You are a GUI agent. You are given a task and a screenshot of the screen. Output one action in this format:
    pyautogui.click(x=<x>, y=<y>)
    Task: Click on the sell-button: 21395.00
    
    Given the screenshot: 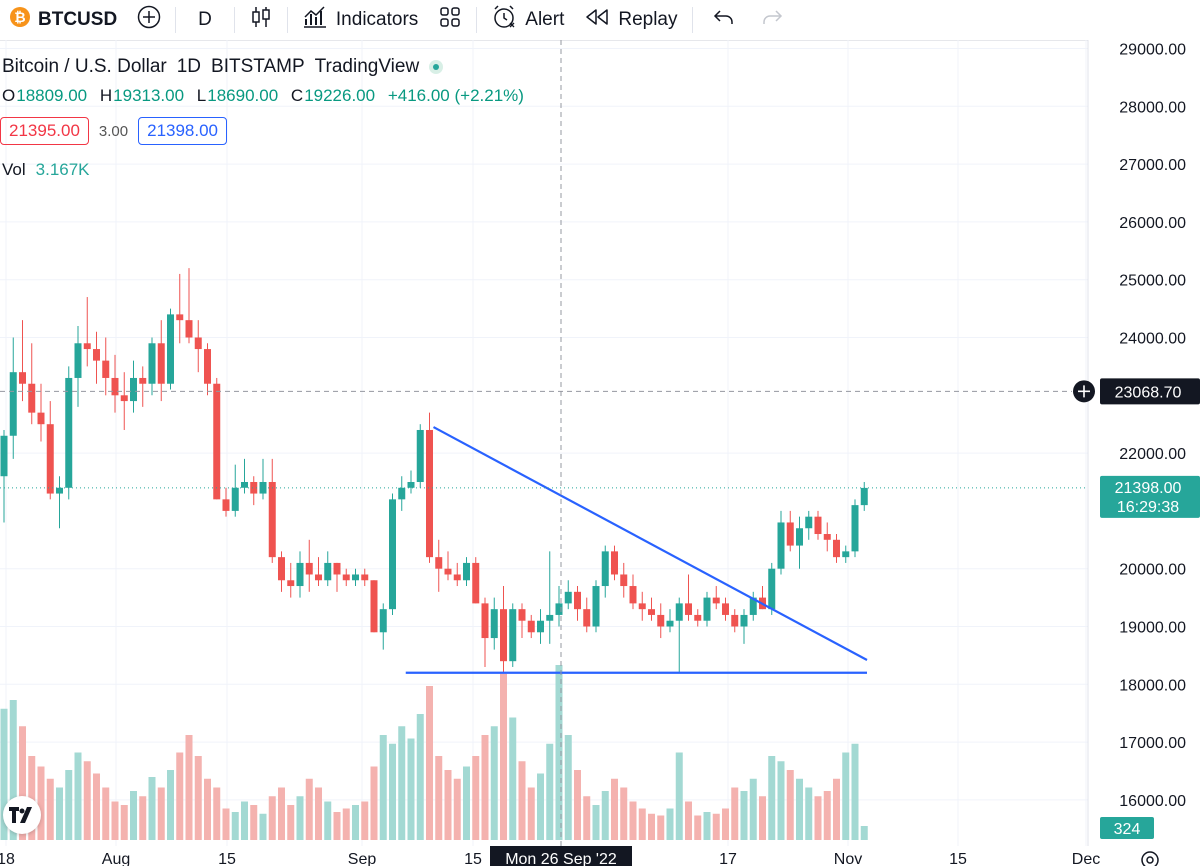 What is the action you would take?
    pyautogui.click(x=44, y=131)
    